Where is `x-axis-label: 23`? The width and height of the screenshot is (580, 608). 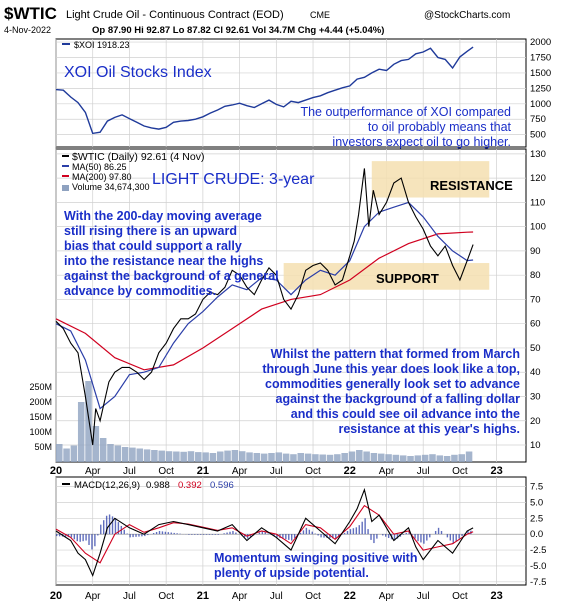 x-axis-label: 23 is located at coordinates (497, 596).